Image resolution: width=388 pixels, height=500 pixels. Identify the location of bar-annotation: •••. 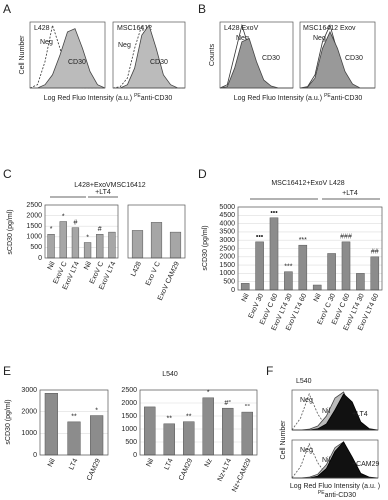
(274, 213).